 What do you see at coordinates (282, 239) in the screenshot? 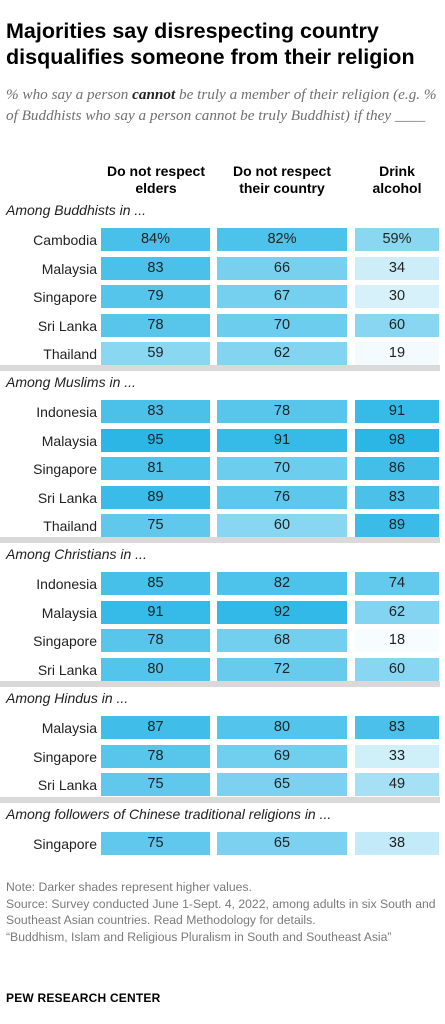
I see `value-cell: 82%` at bounding box center [282, 239].